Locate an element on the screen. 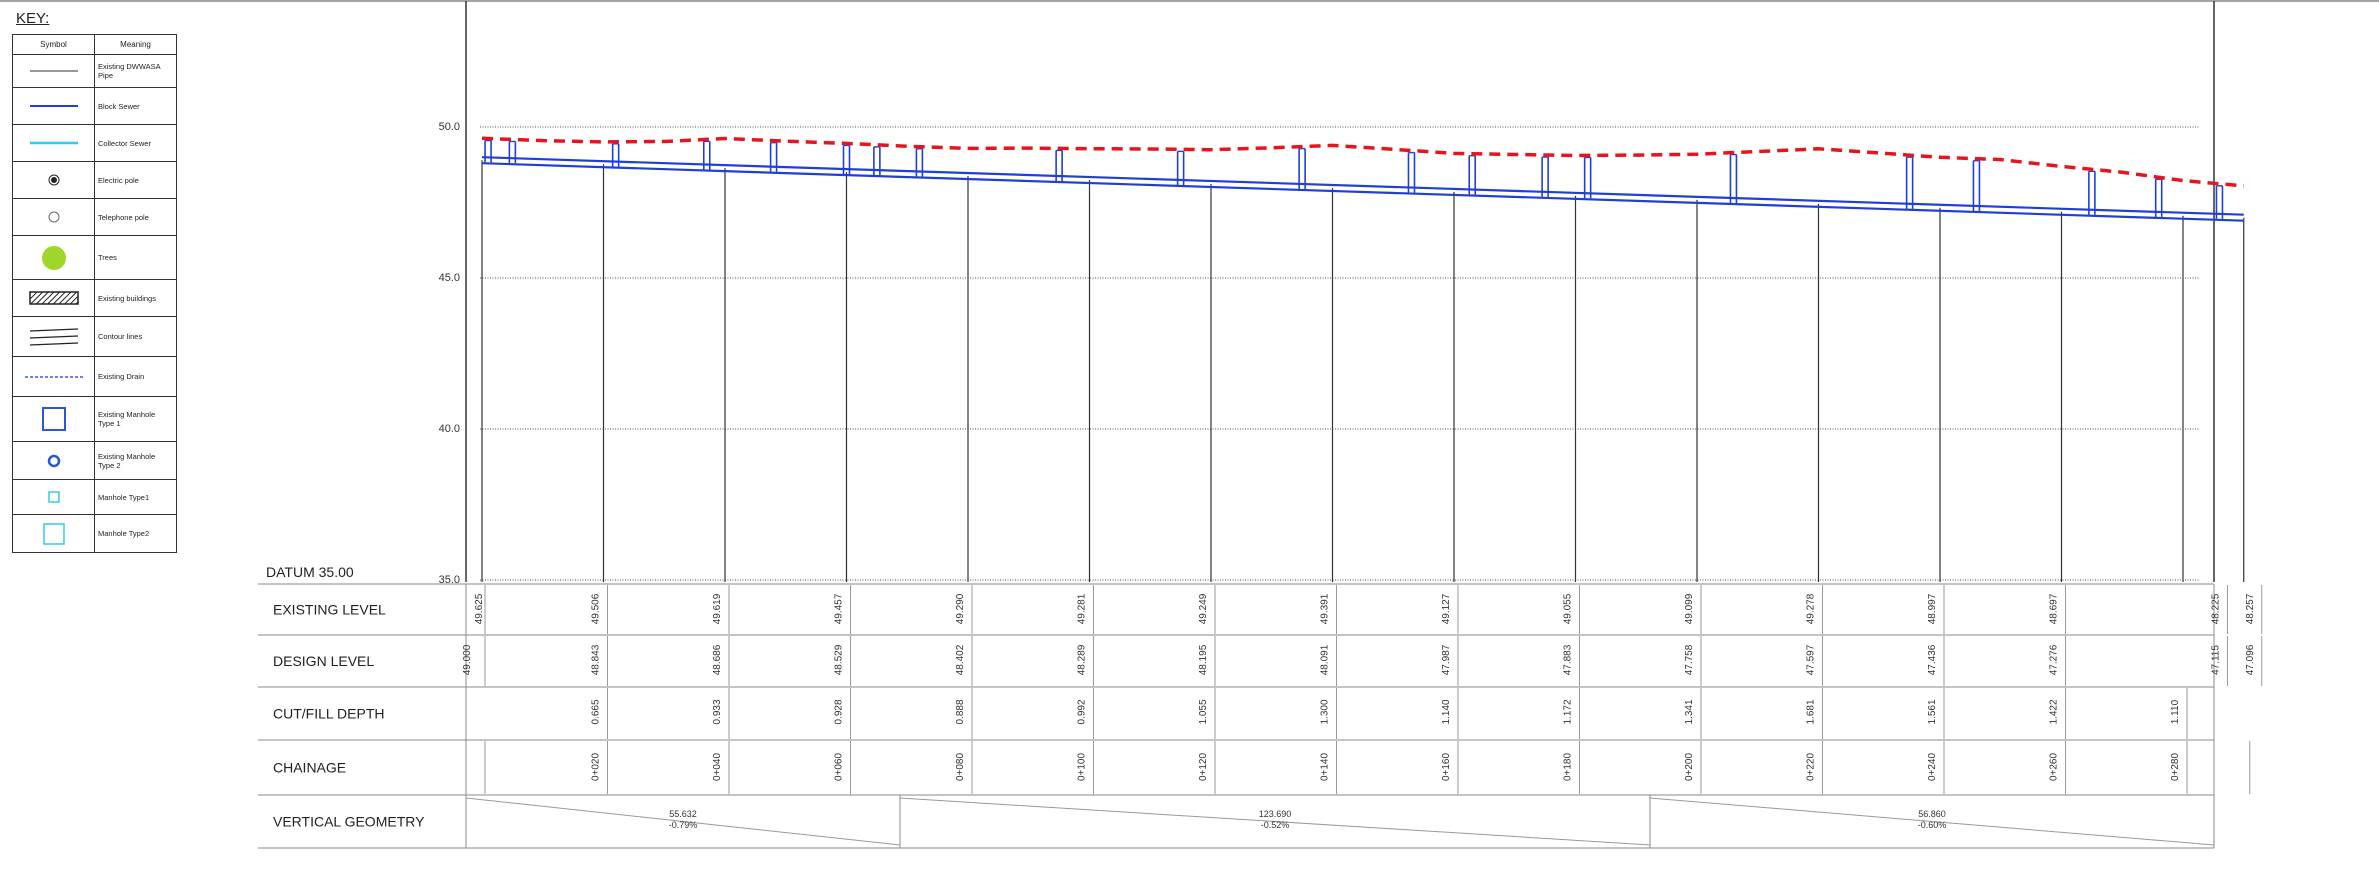  cut-fill-value: 0.992 is located at coordinates (1082, 711).